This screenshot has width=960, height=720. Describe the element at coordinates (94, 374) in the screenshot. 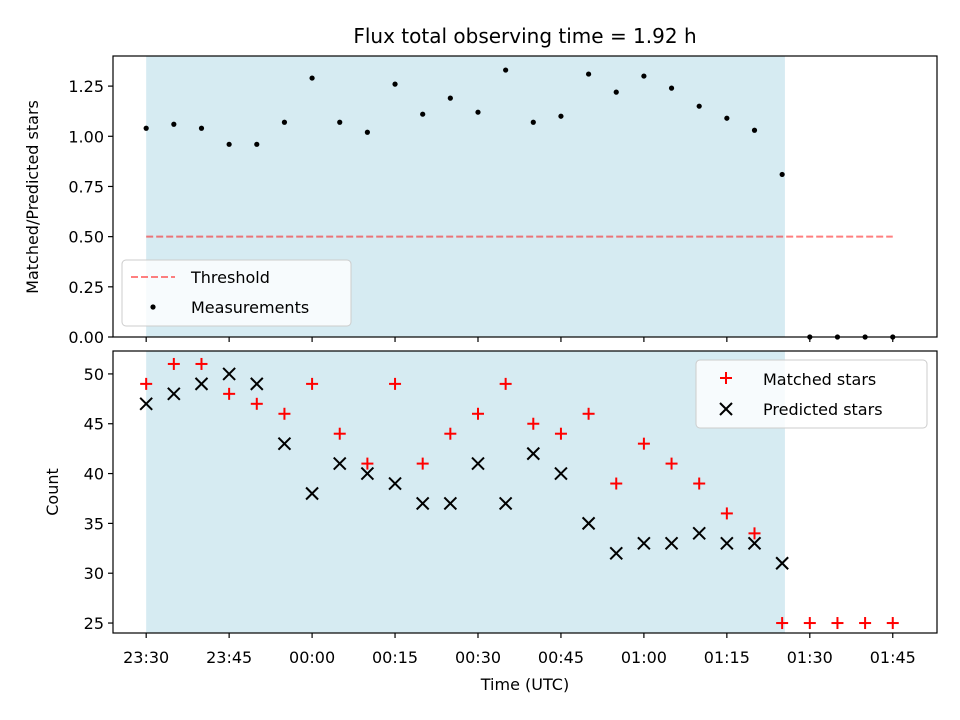

I see `count-y-tick-label: 50` at that location.